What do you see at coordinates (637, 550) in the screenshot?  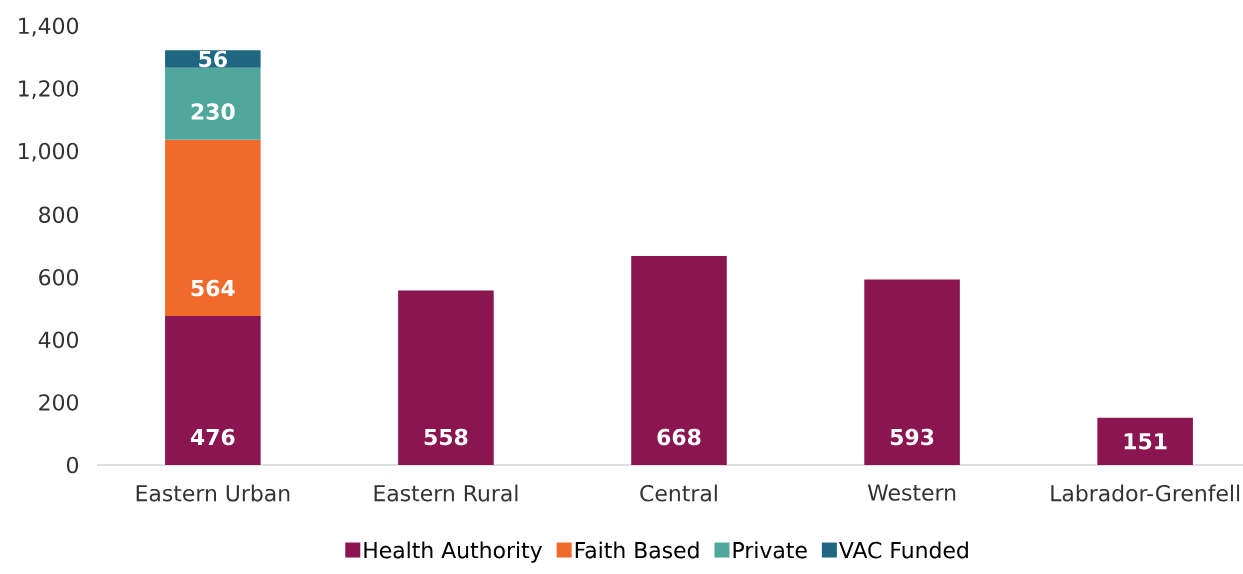 I see `legend-label: Faith Based` at bounding box center [637, 550].